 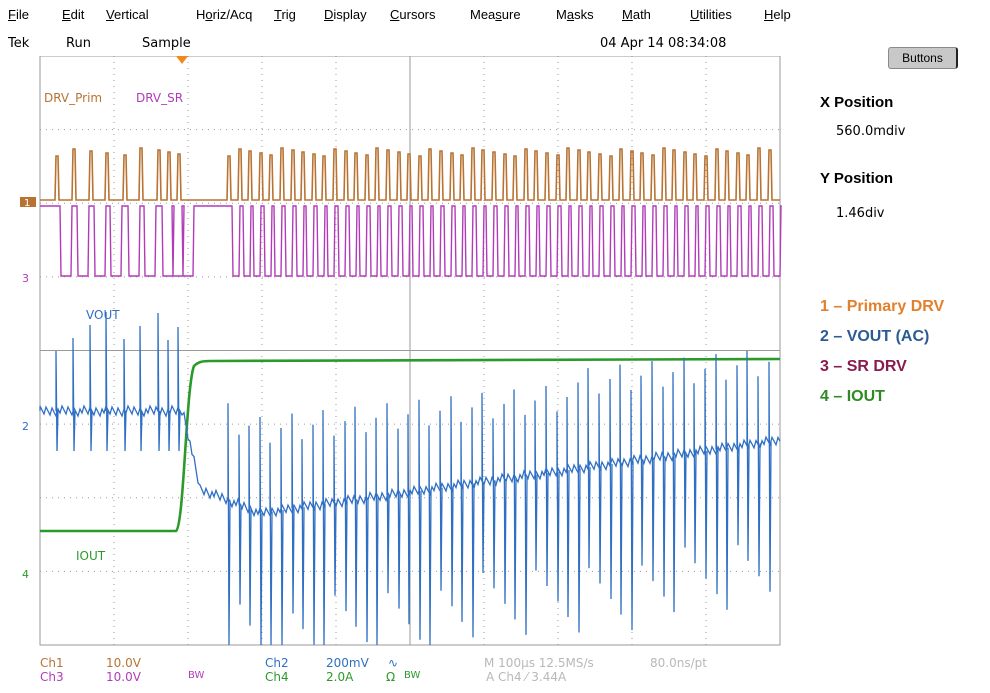 I want to click on menu-text: elp, so click(x=782, y=14).